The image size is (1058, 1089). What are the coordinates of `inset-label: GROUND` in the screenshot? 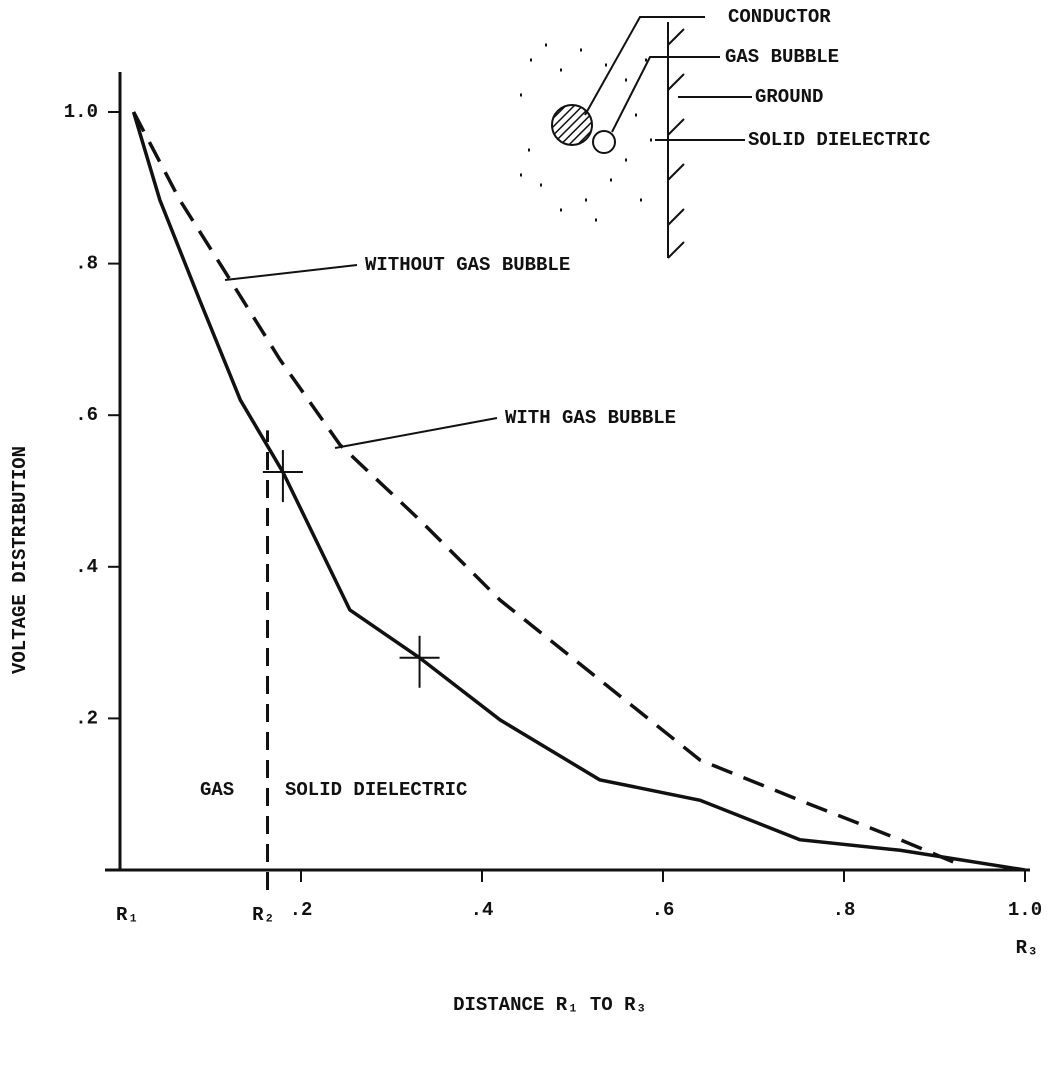 It's located at (789, 97).